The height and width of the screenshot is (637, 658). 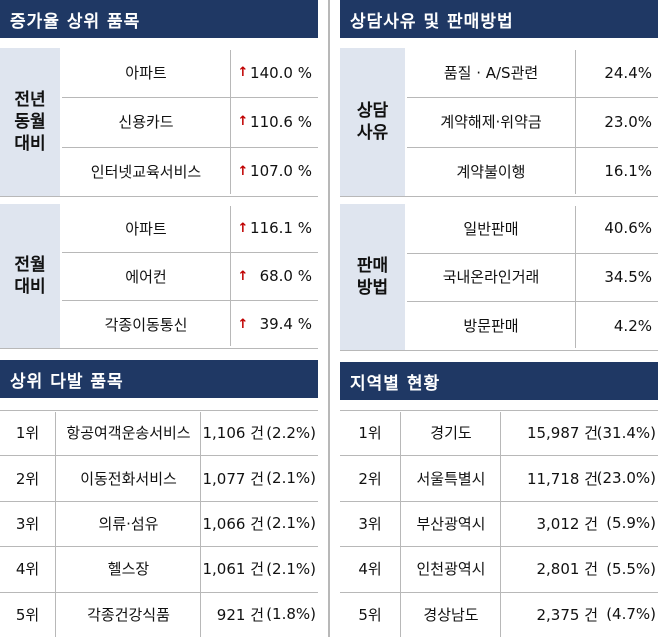 What do you see at coordinates (240, 614) in the screenshot?
I see `count-cell: 921 건` at bounding box center [240, 614].